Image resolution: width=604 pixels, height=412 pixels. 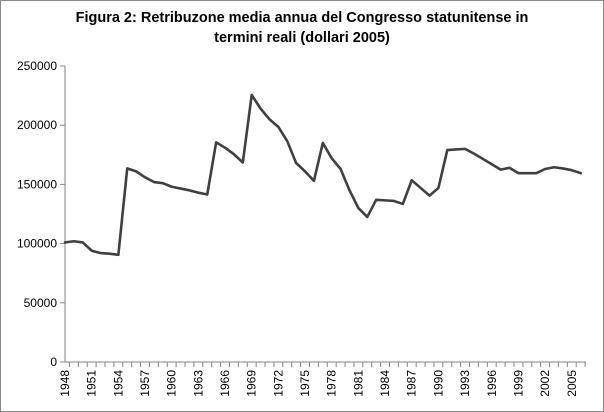 I want to click on x-tick-label: 1993, so click(x=465, y=383).